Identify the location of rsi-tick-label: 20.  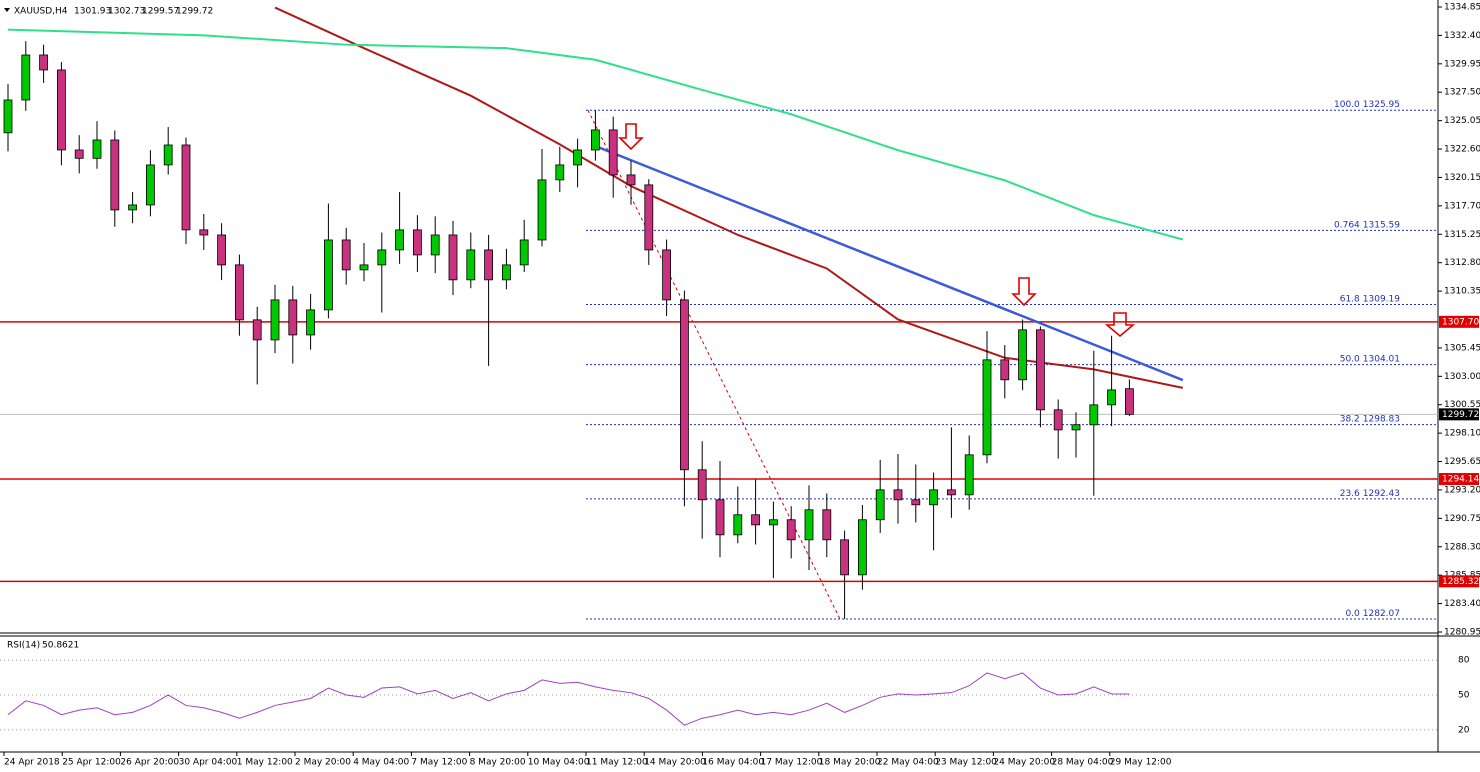
(1464, 730).